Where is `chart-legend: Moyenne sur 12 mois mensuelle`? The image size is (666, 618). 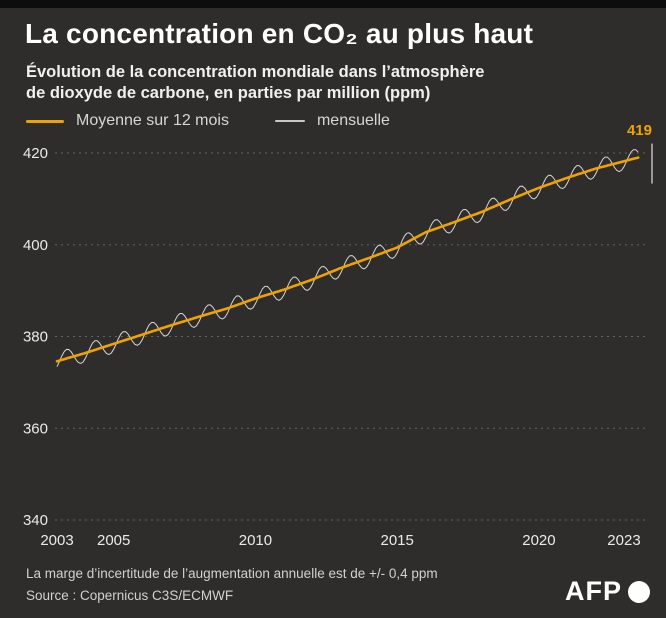 chart-legend: Moyenne sur 12 mois mensuelle is located at coordinates (208, 121).